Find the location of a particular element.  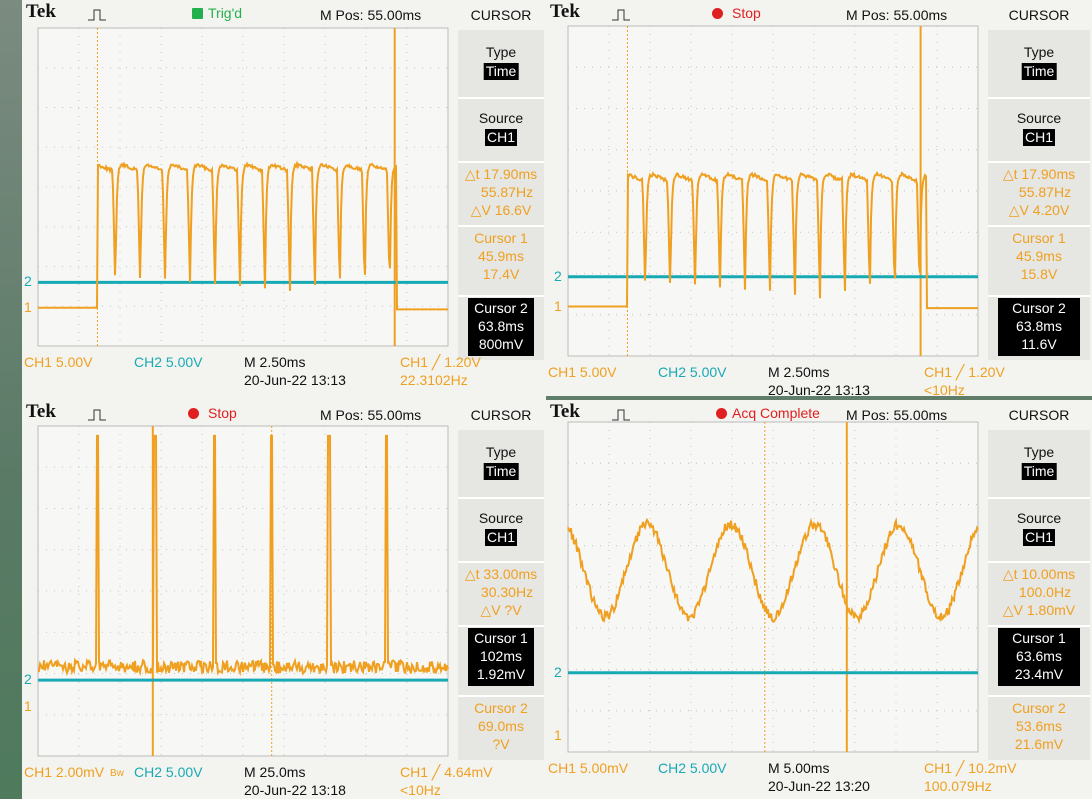

cursor-value: 11.6V is located at coordinates (1039, 344).